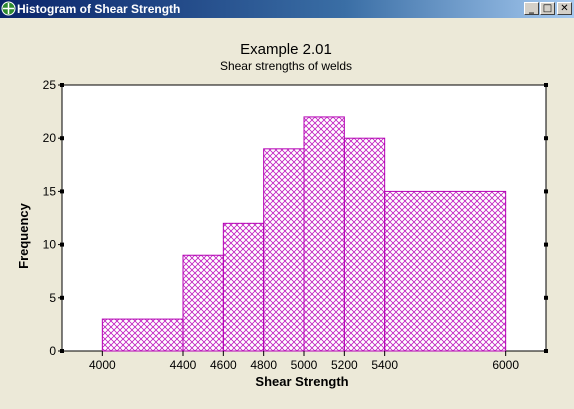 This screenshot has height=409, width=574. Describe the element at coordinates (505, 365) in the screenshot. I see `x-tick-label: 6000` at that location.